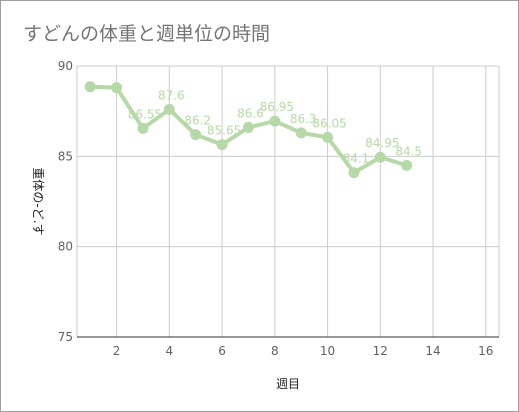 Image resolution: width=519 pixels, height=412 pixels. What do you see at coordinates (169, 351) in the screenshot?
I see `x-tick-label: 4` at bounding box center [169, 351].